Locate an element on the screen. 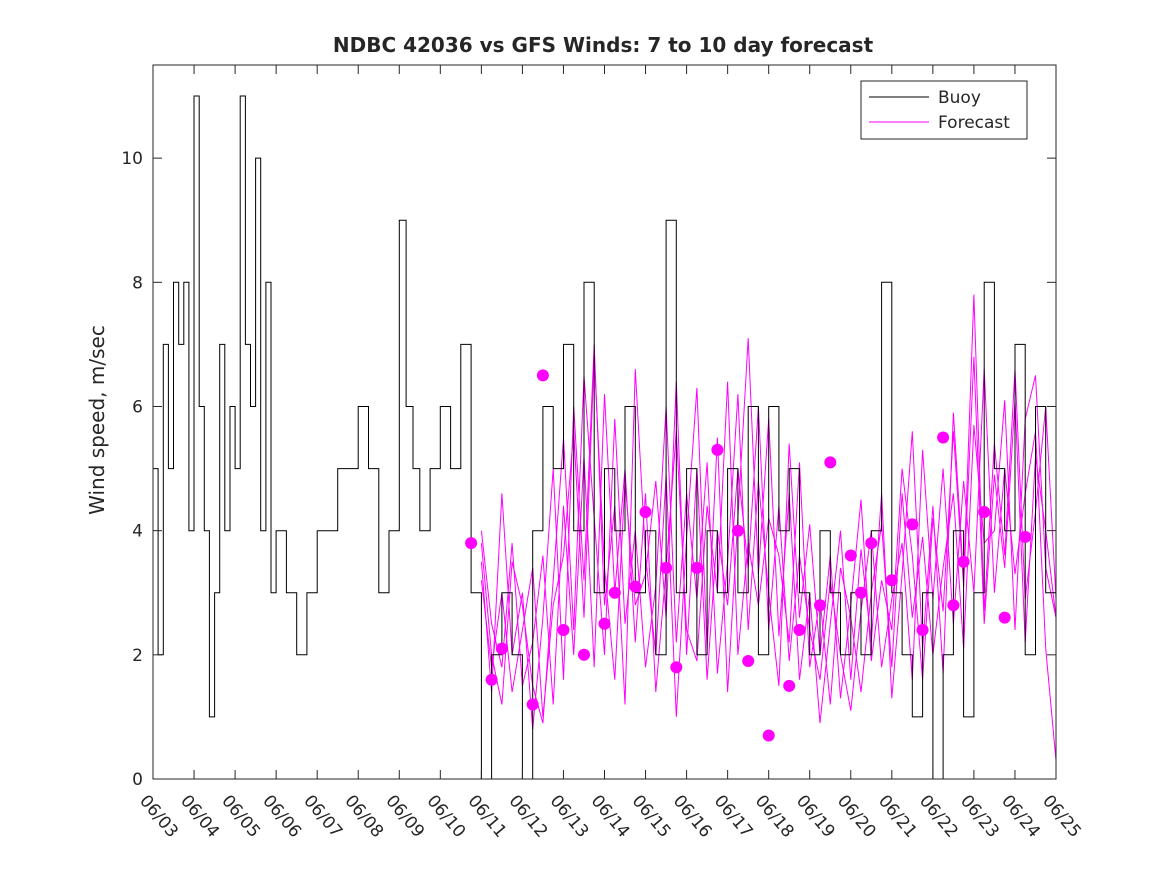  legend-box is located at coordinates (944, 110).